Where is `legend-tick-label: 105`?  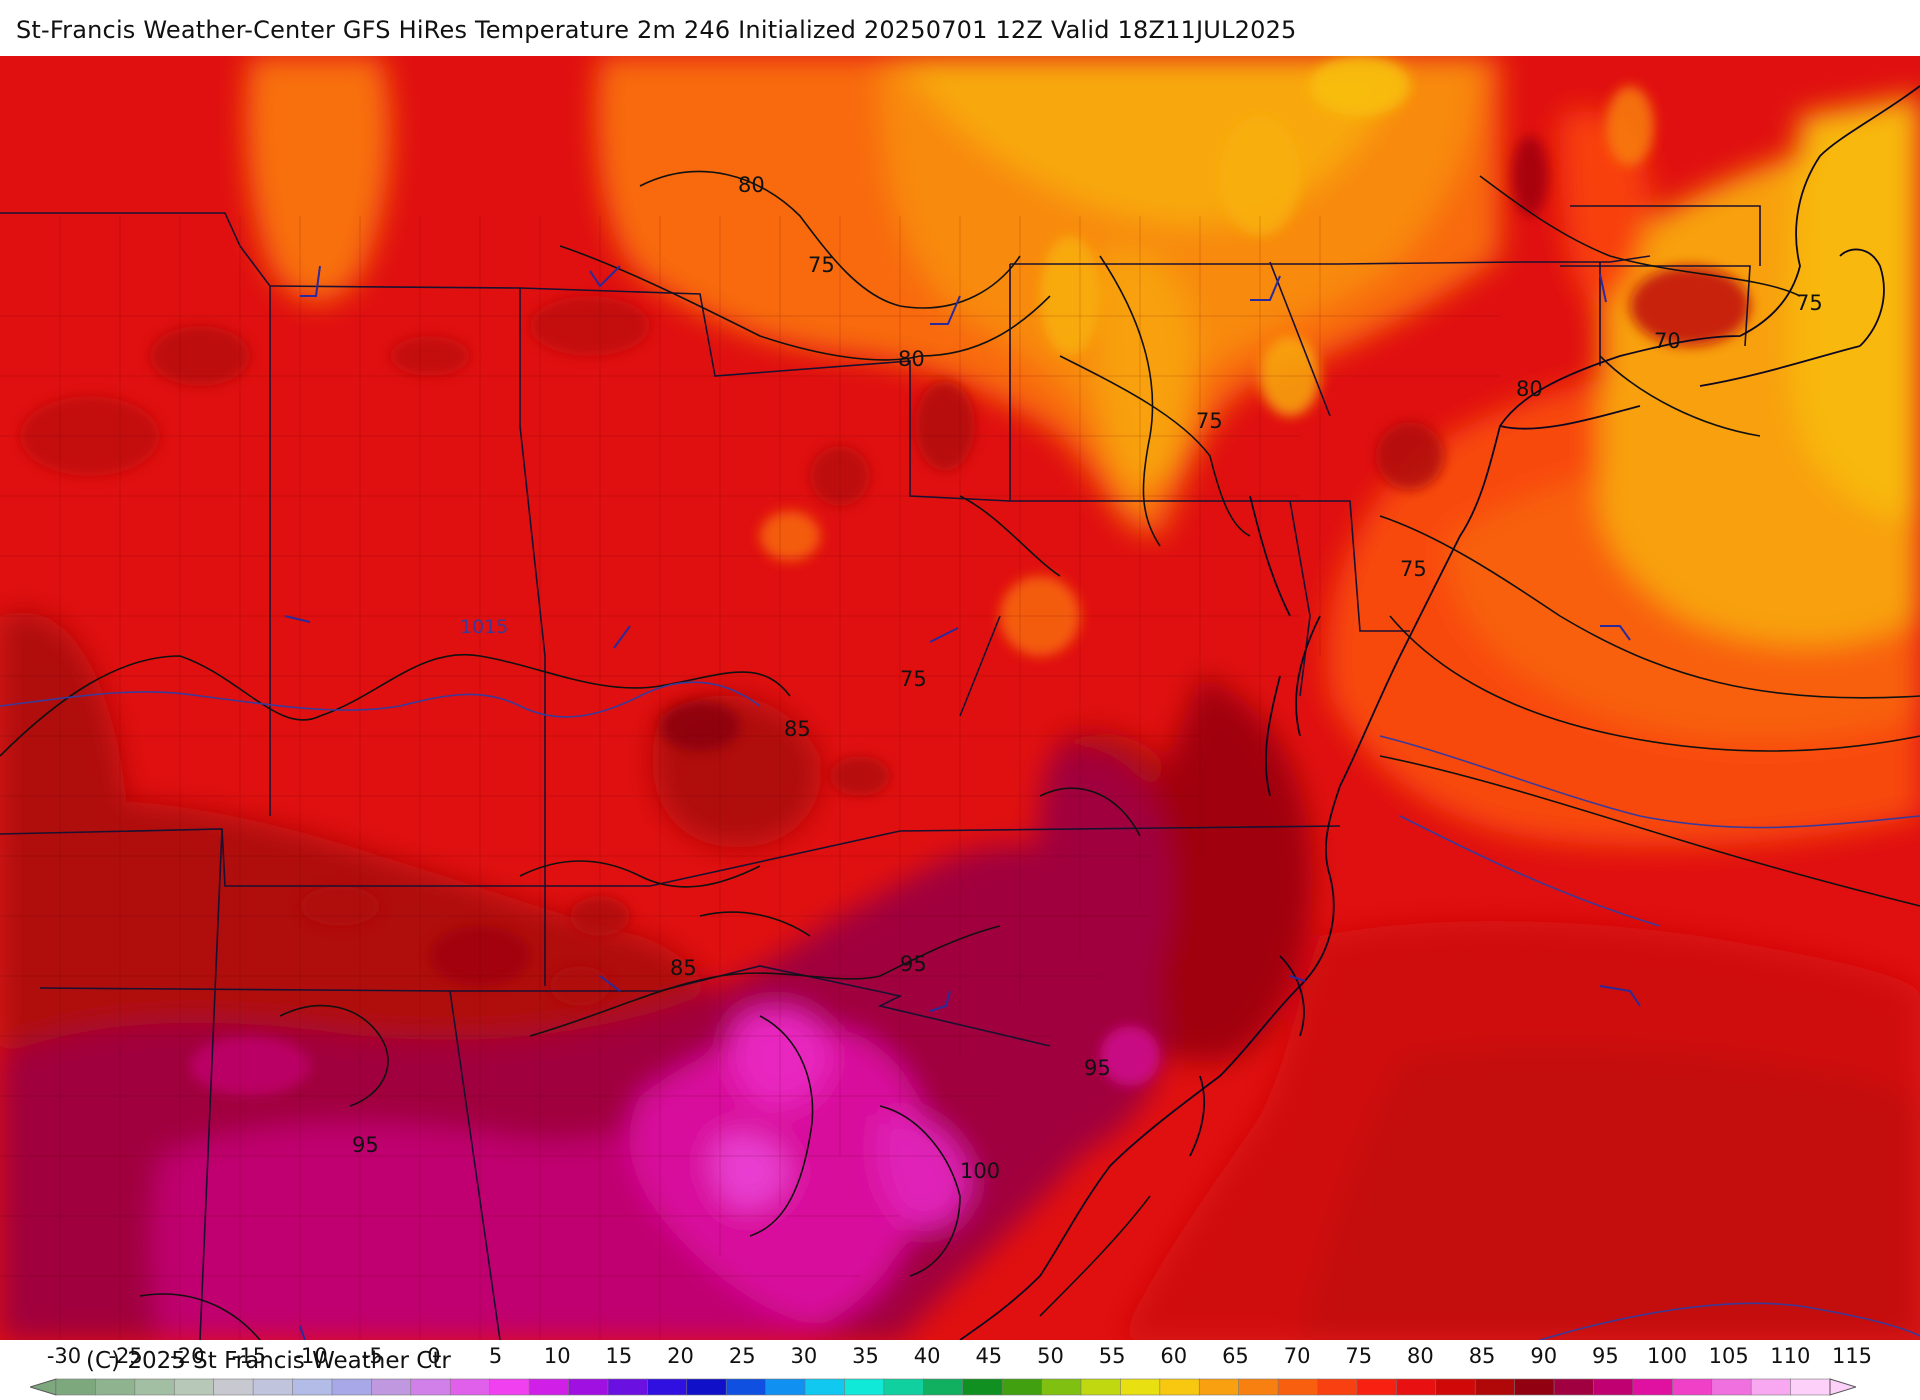
legend-tick-label: 105 is located at coordinates (1728, 1356).